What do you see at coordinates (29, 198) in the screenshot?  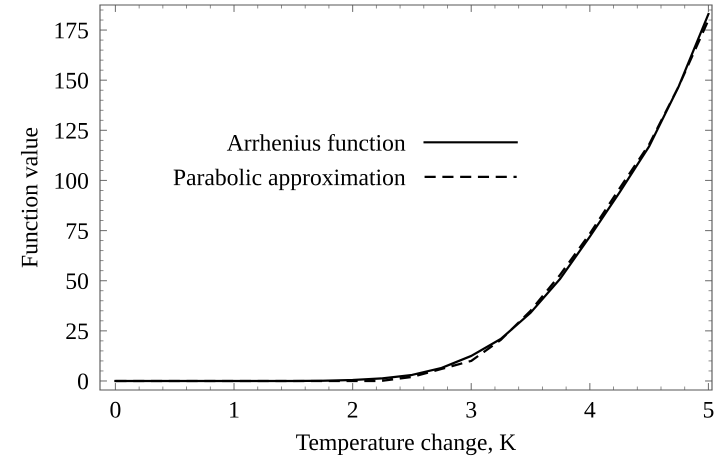 I see `y-axis-title: Function value` at bounding box center [29, 198].